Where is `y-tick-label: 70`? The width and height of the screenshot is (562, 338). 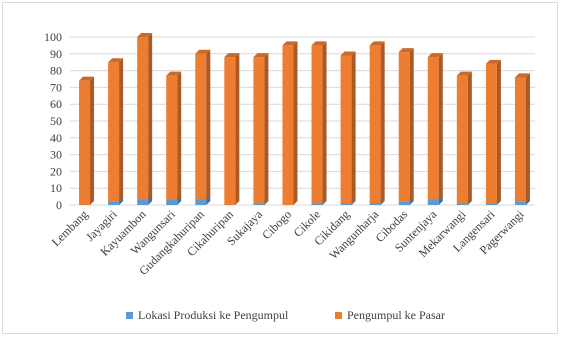 y-tick-label: 70 is located at coordinates (56, 87).